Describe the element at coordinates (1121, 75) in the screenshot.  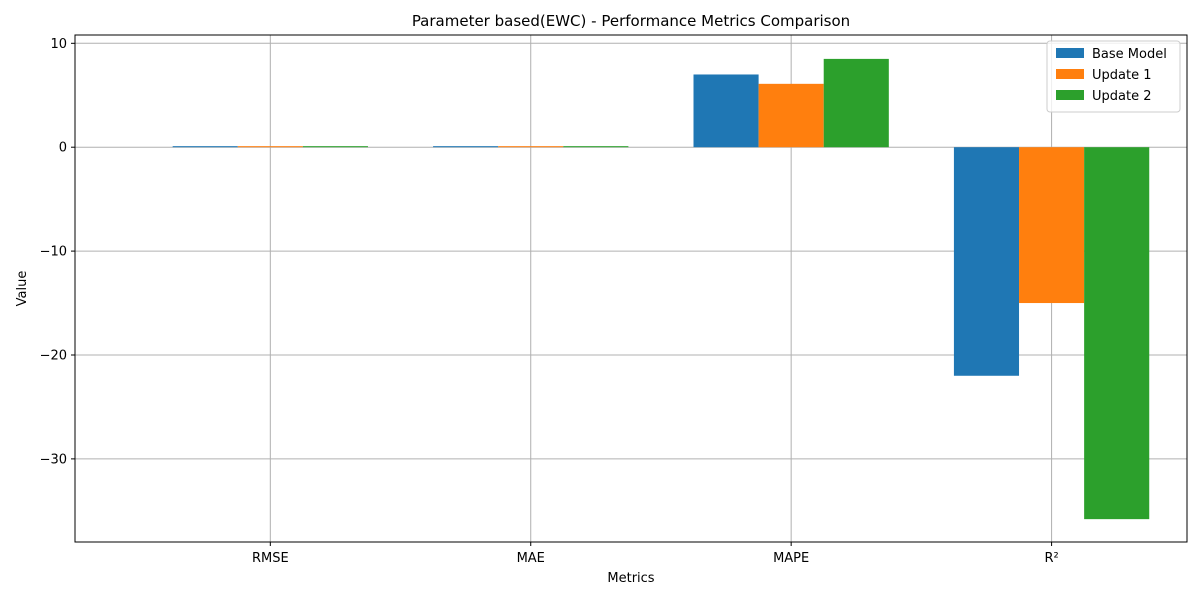
I see `legend-label: Update 1` at that location.